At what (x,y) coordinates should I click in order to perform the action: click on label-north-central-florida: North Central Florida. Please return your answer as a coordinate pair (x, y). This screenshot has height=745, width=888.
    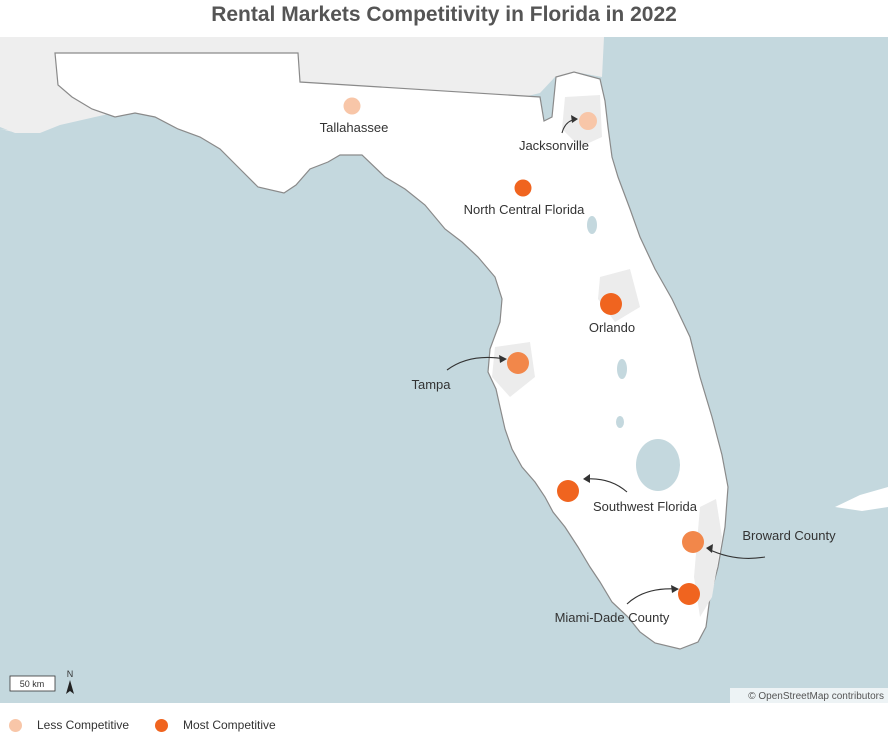
    Looking at the image, I should click on (524, 209).